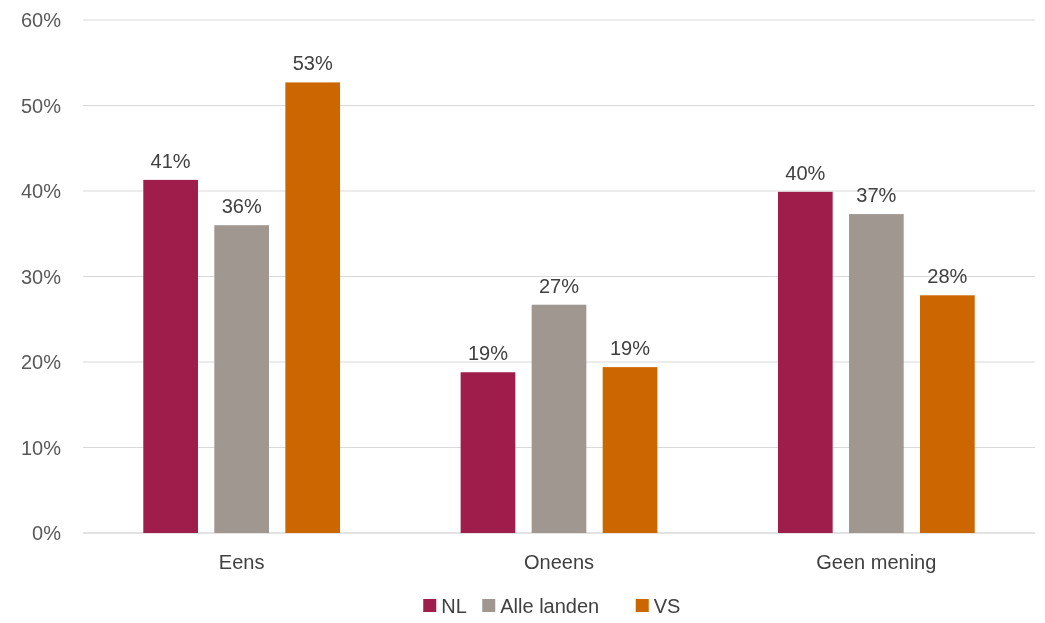 This screenshot has width=1045, height=623. Describe the element at coordinates (805, 172) in the screenshot. I see `data-label: 40%` at that location.